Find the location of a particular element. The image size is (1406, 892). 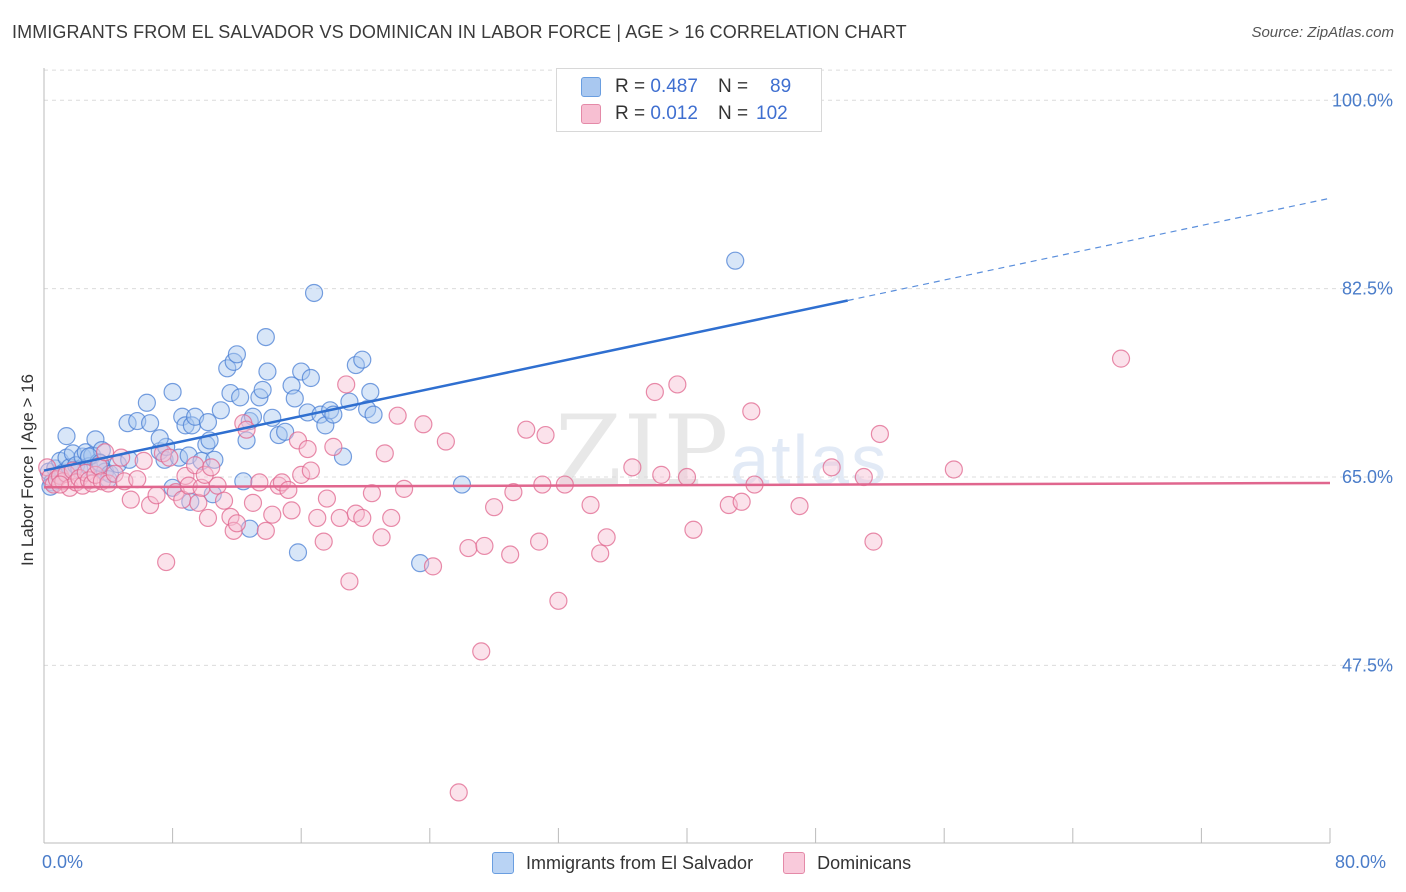

legend-n-label: N = is located at coordinates (733, 113).